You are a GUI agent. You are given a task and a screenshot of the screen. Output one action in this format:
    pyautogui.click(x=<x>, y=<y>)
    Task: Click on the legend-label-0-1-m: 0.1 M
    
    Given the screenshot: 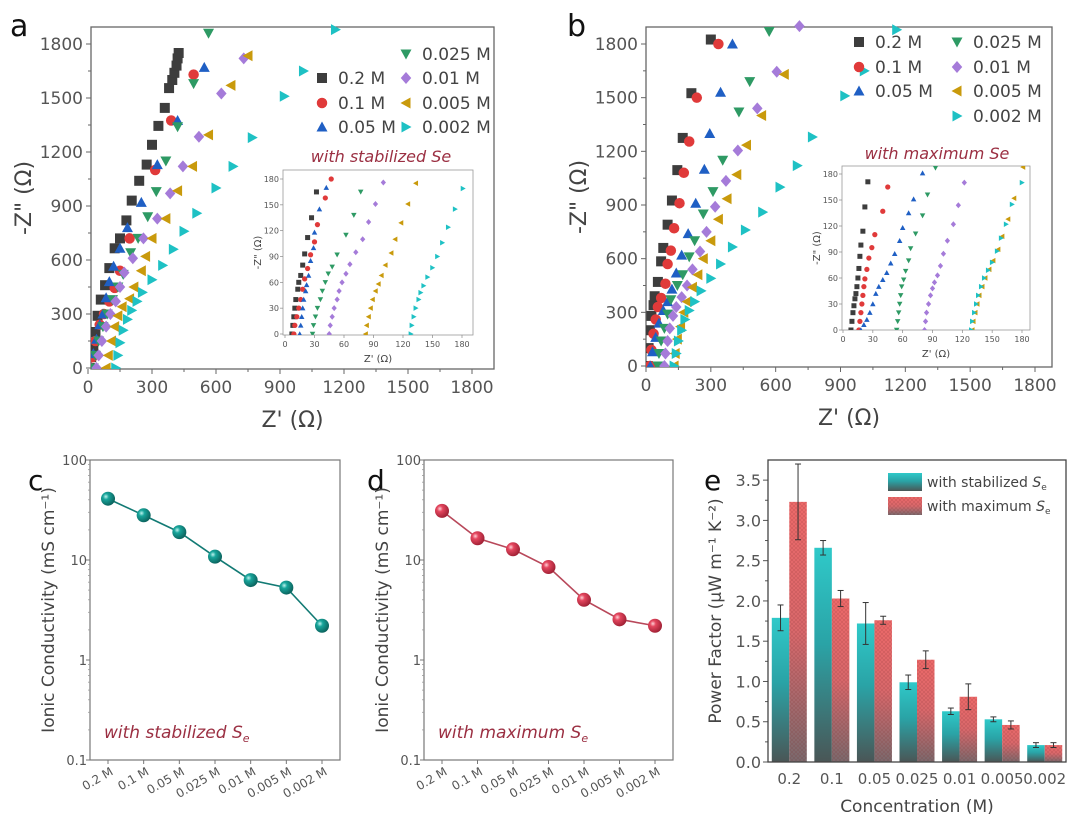 What is the action you would take?
    pyautogui.click(x=898, y=68)
    